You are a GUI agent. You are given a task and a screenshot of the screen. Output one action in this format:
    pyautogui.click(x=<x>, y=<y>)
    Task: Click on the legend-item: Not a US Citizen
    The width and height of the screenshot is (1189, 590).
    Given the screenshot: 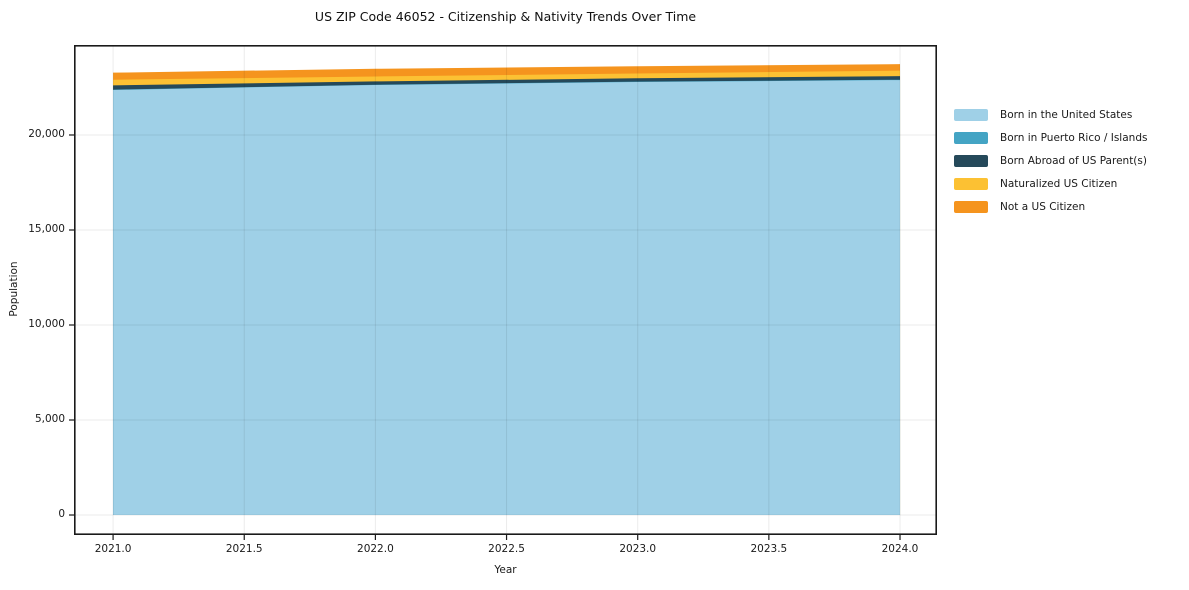 What is the action you would take?
    pyautogui.click(x=1050, y=206)
    